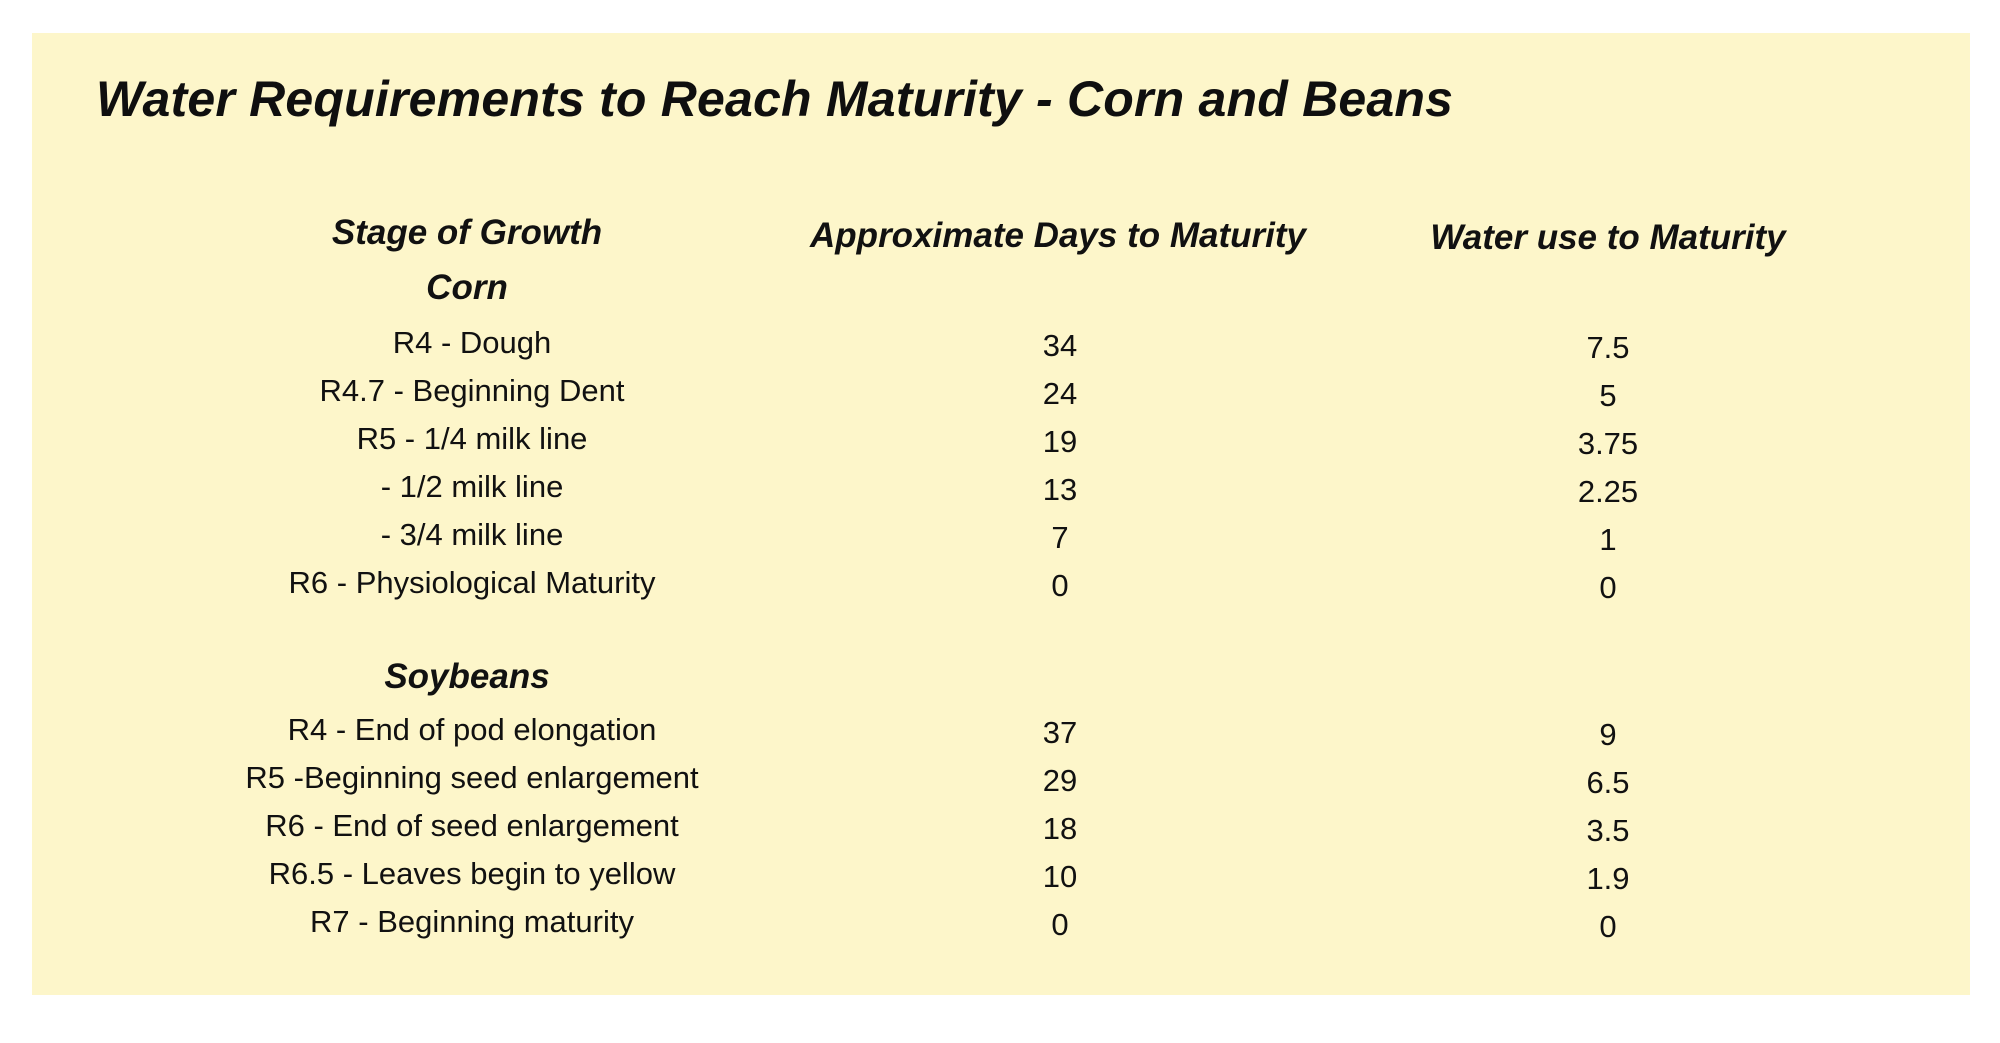 Image resolution: width=2000 pixels, height=1043 pixels. I want to click on stage-cell: - 3/4 milk line, so click(472, 534).